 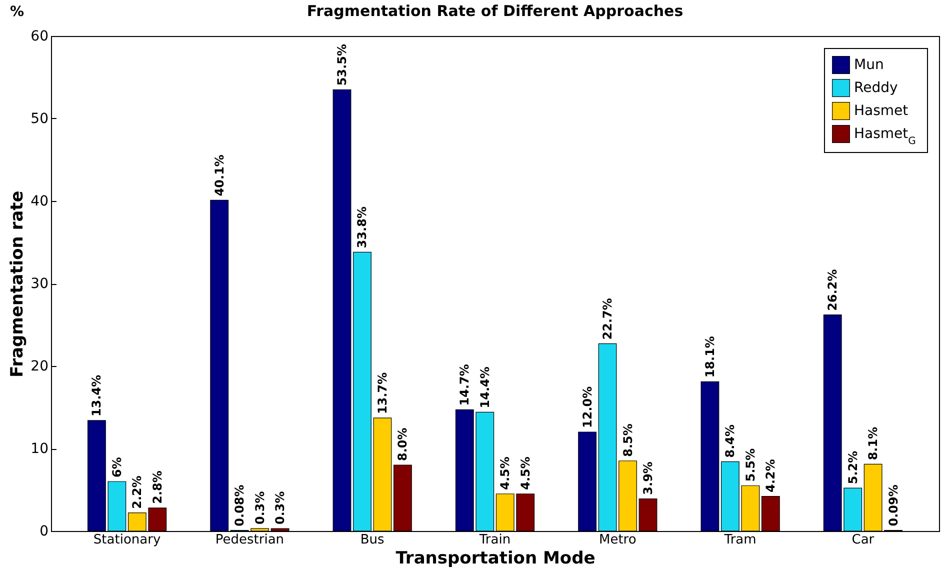 I want to click on data-label: 2.2%, so click(x=137, y=492).